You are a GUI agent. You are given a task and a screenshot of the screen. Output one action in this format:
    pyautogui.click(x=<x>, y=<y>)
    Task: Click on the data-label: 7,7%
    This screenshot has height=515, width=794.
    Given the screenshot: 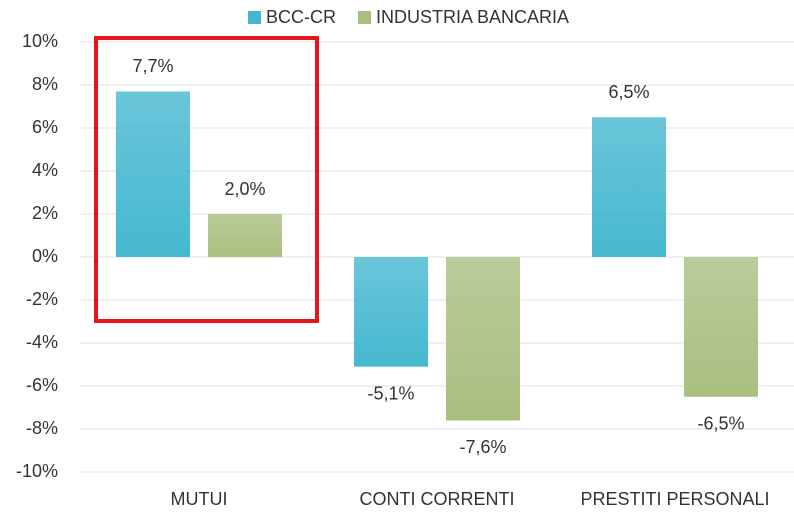 What is the action you would take?
    pyautogui.click(x=152, y=66)
    